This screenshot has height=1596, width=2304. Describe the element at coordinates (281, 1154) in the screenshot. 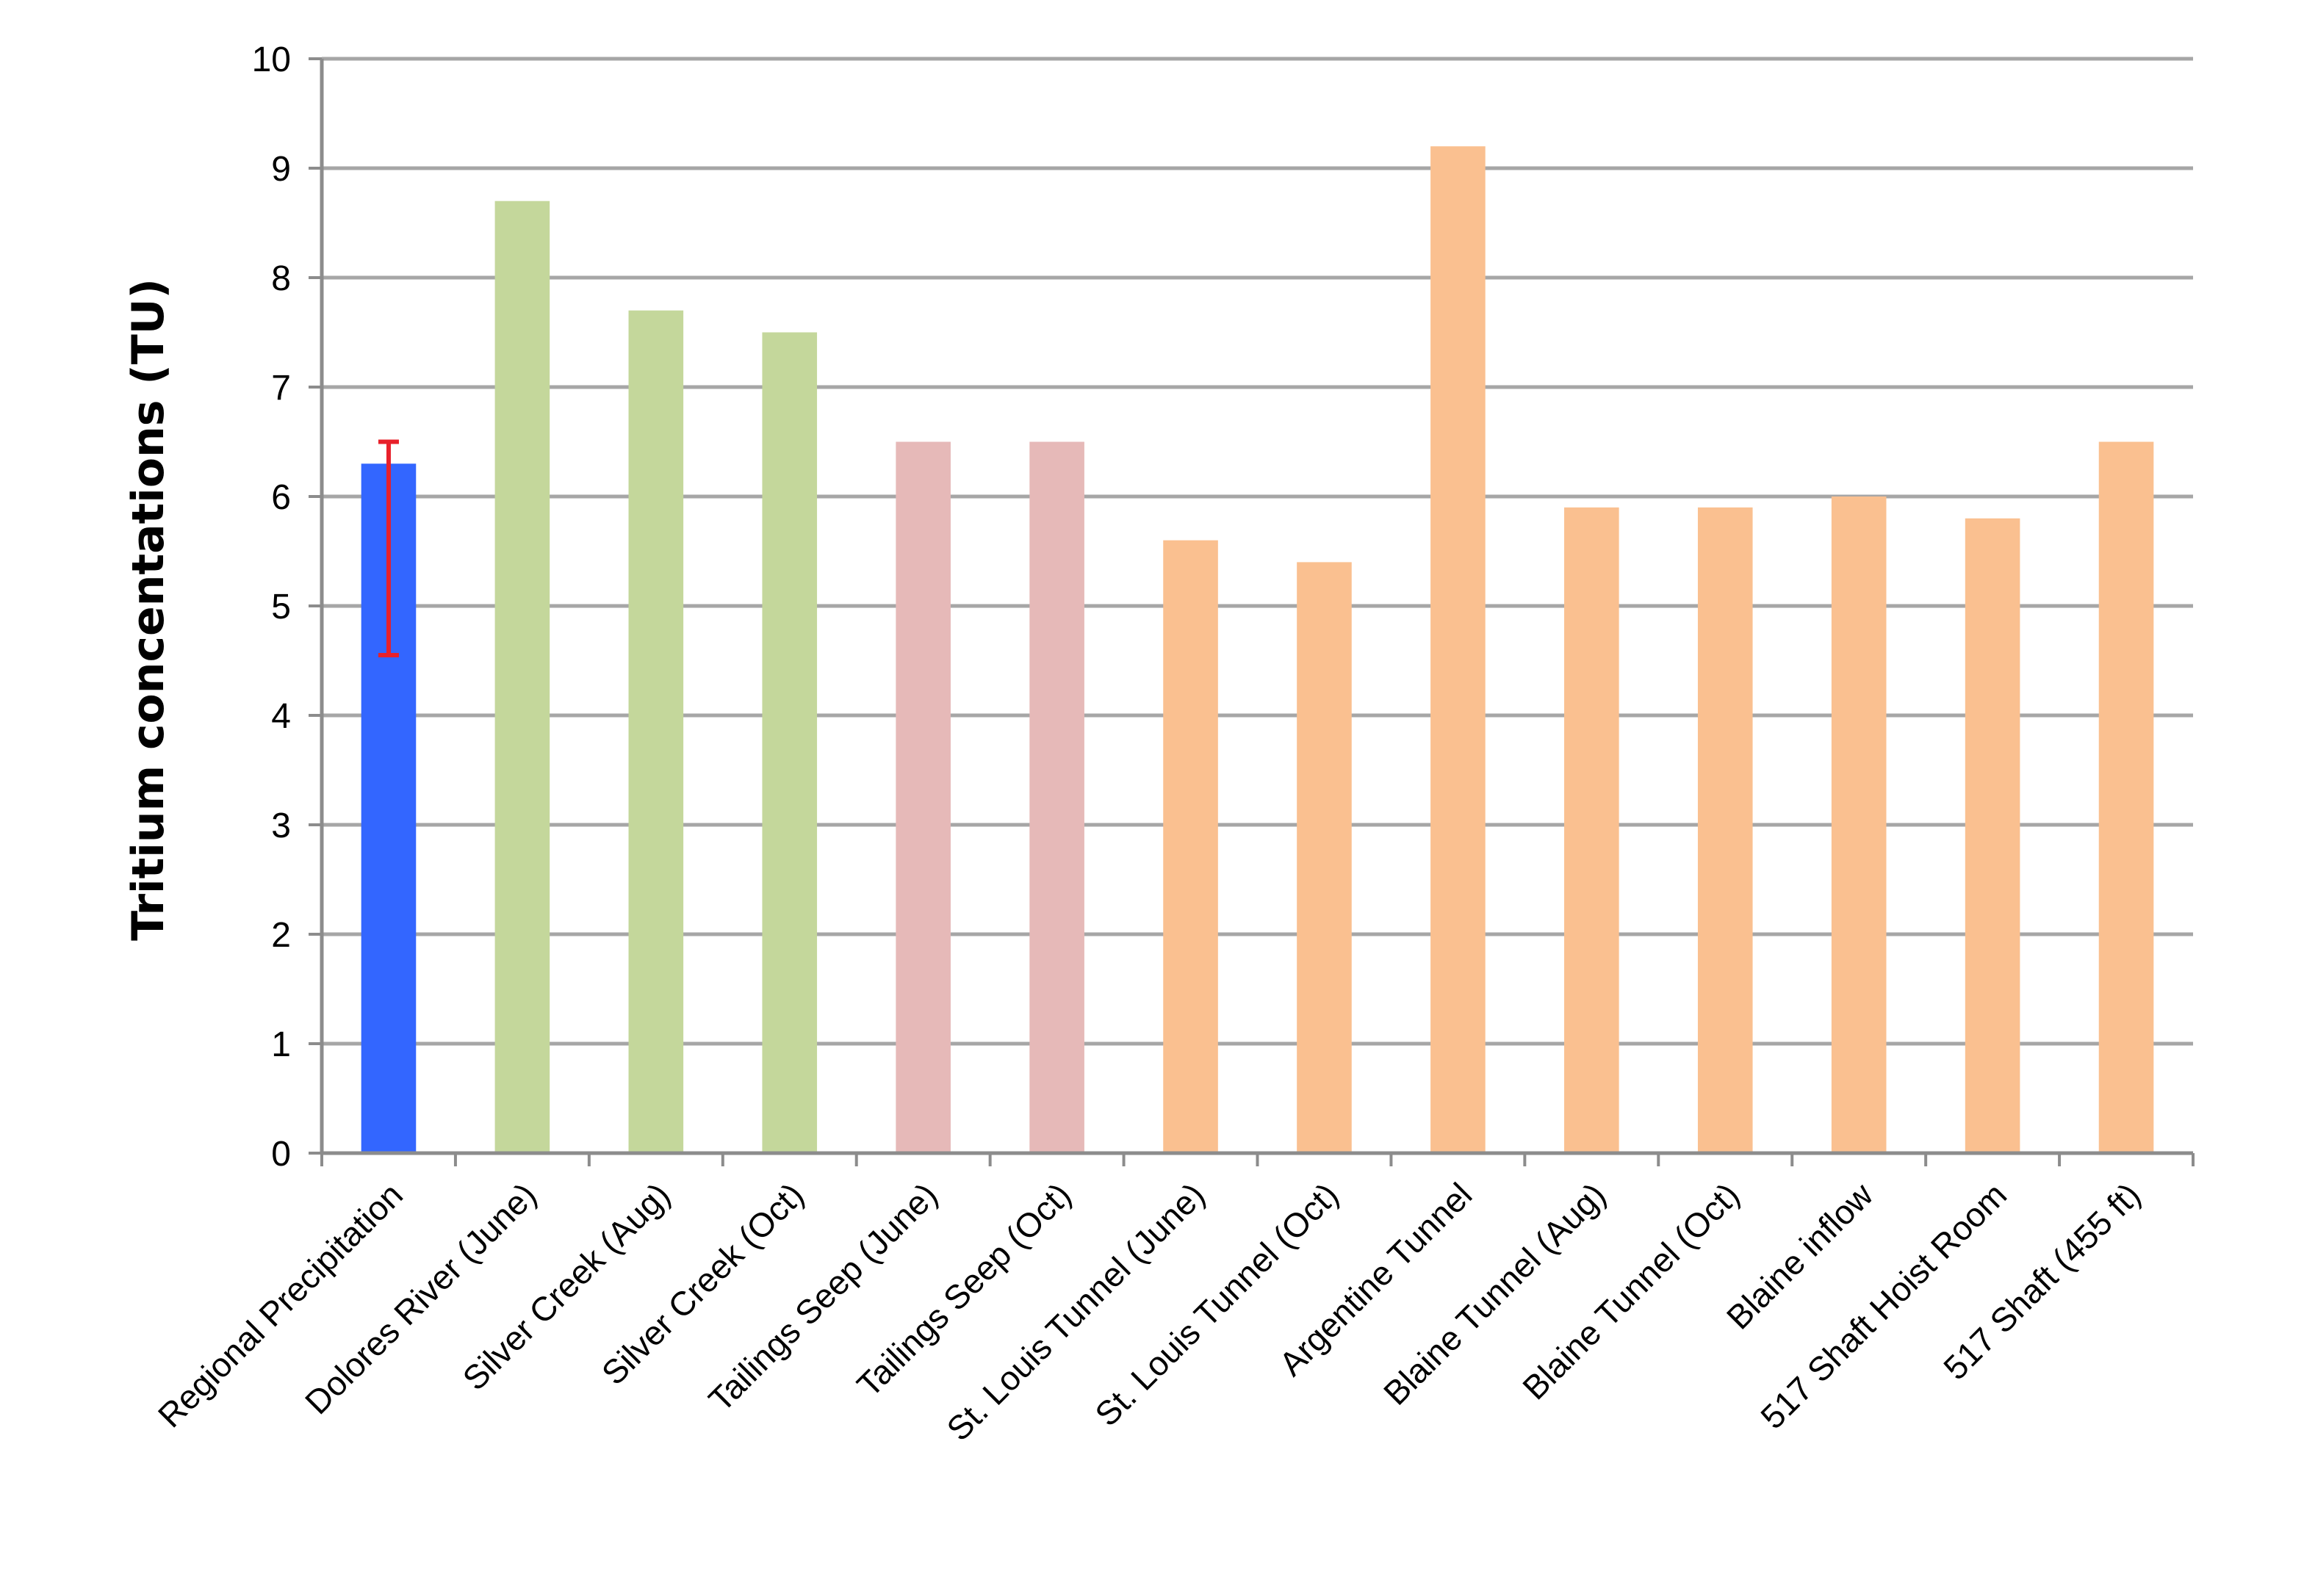

I see `y-tick-label: 0` at that location.